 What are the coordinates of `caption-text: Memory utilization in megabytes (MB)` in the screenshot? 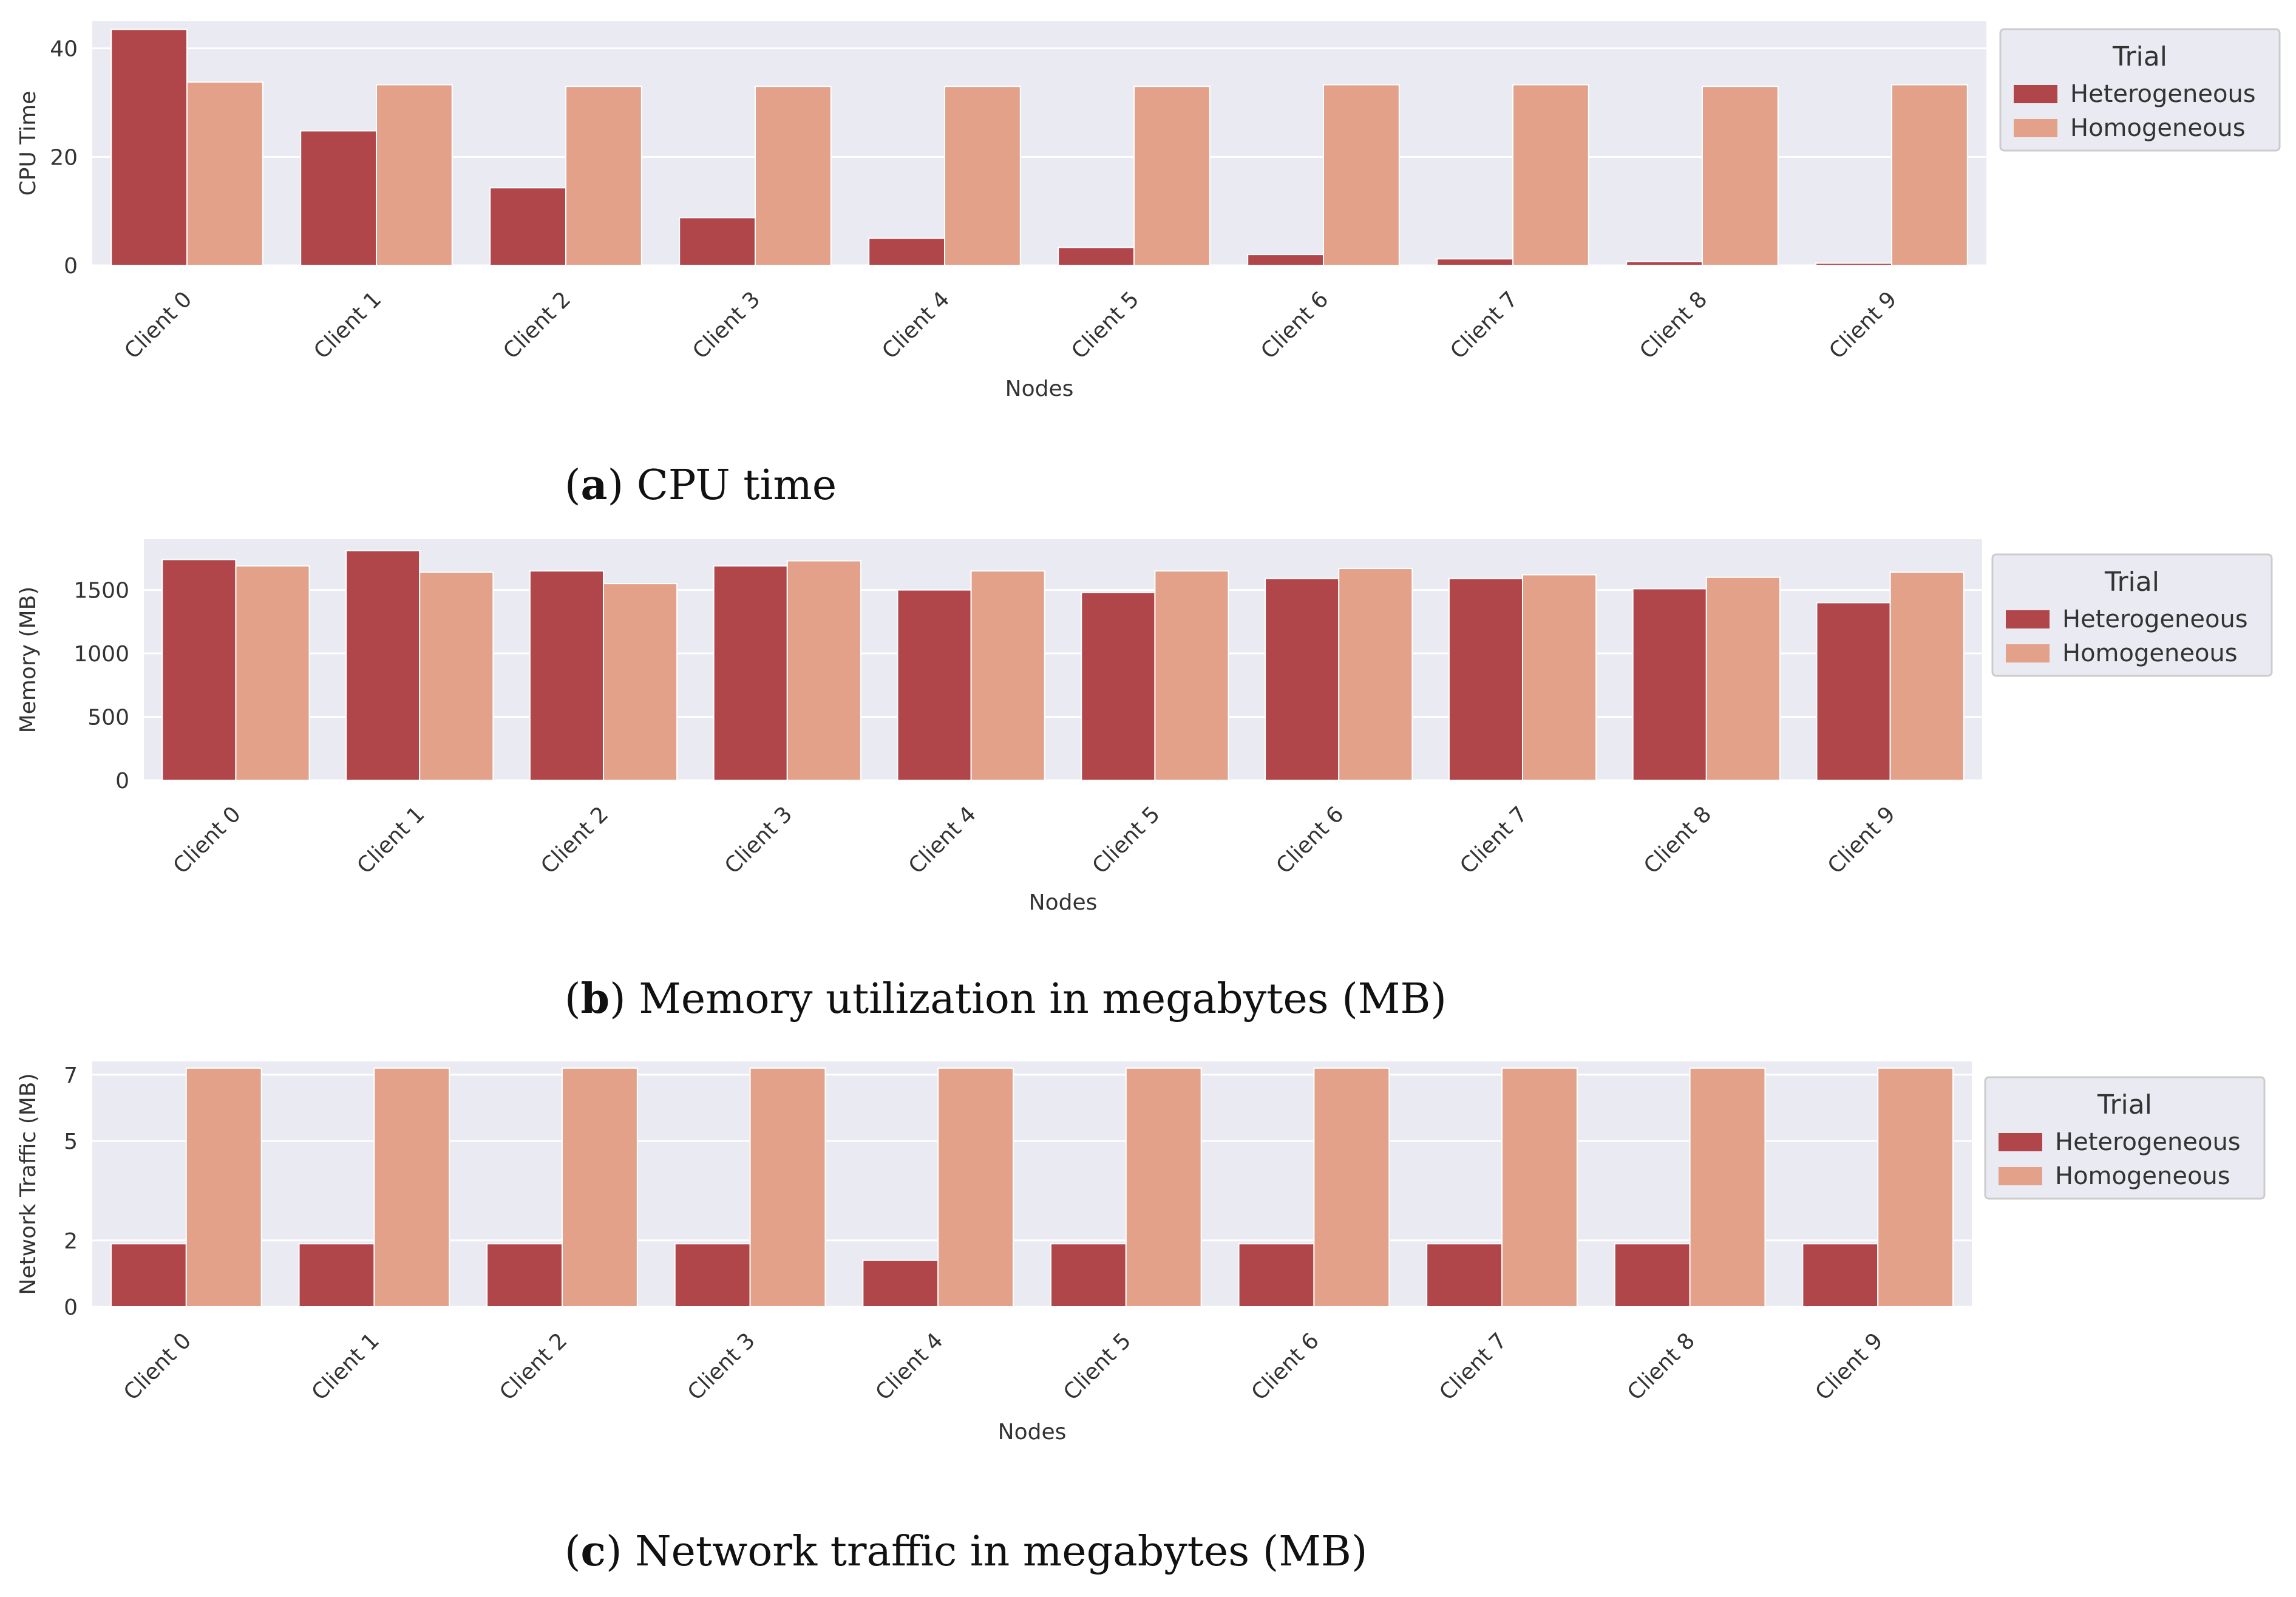 It's located at (1043, 999).